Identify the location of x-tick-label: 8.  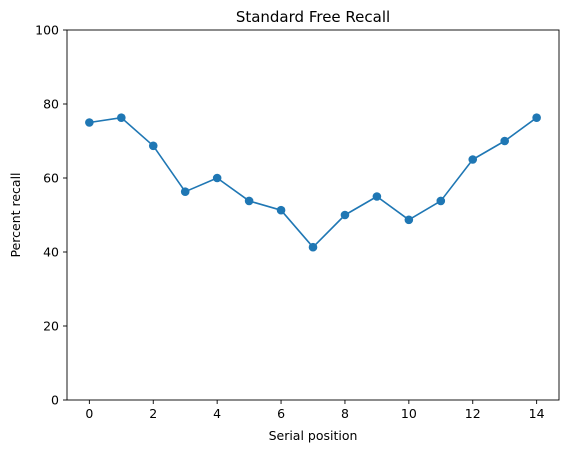
(345, 413).